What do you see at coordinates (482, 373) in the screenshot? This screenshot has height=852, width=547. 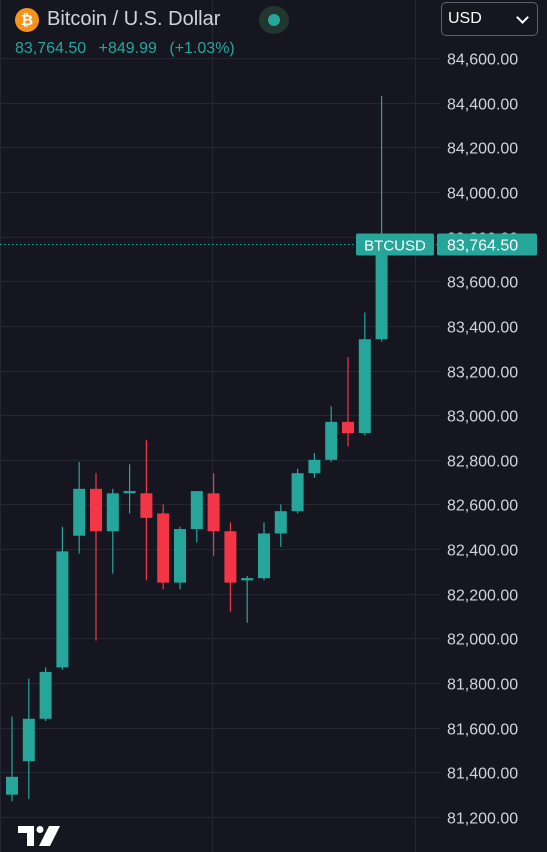 I see `price-tick-label: 83,200.00` at bounding box center [482, 373].